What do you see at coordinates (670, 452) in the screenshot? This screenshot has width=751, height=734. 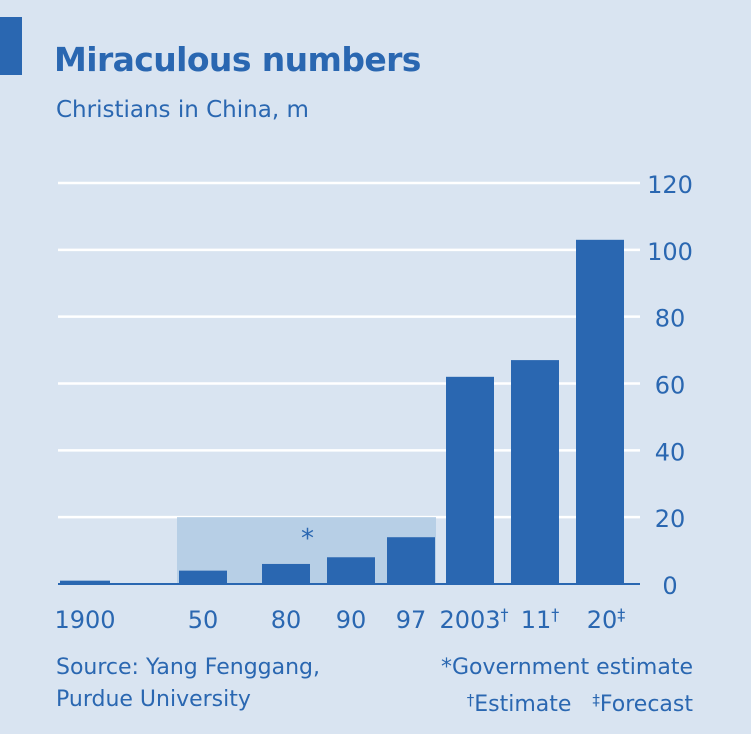 I see `y-tick-40: 40` at bounding box center [670, 452].